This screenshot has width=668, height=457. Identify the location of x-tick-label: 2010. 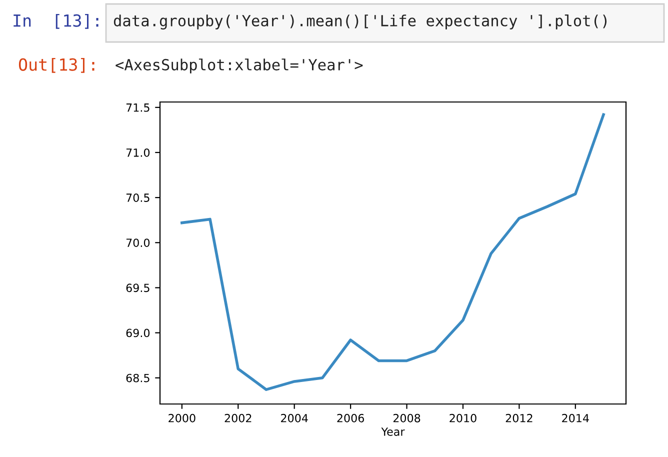
(463, 418).